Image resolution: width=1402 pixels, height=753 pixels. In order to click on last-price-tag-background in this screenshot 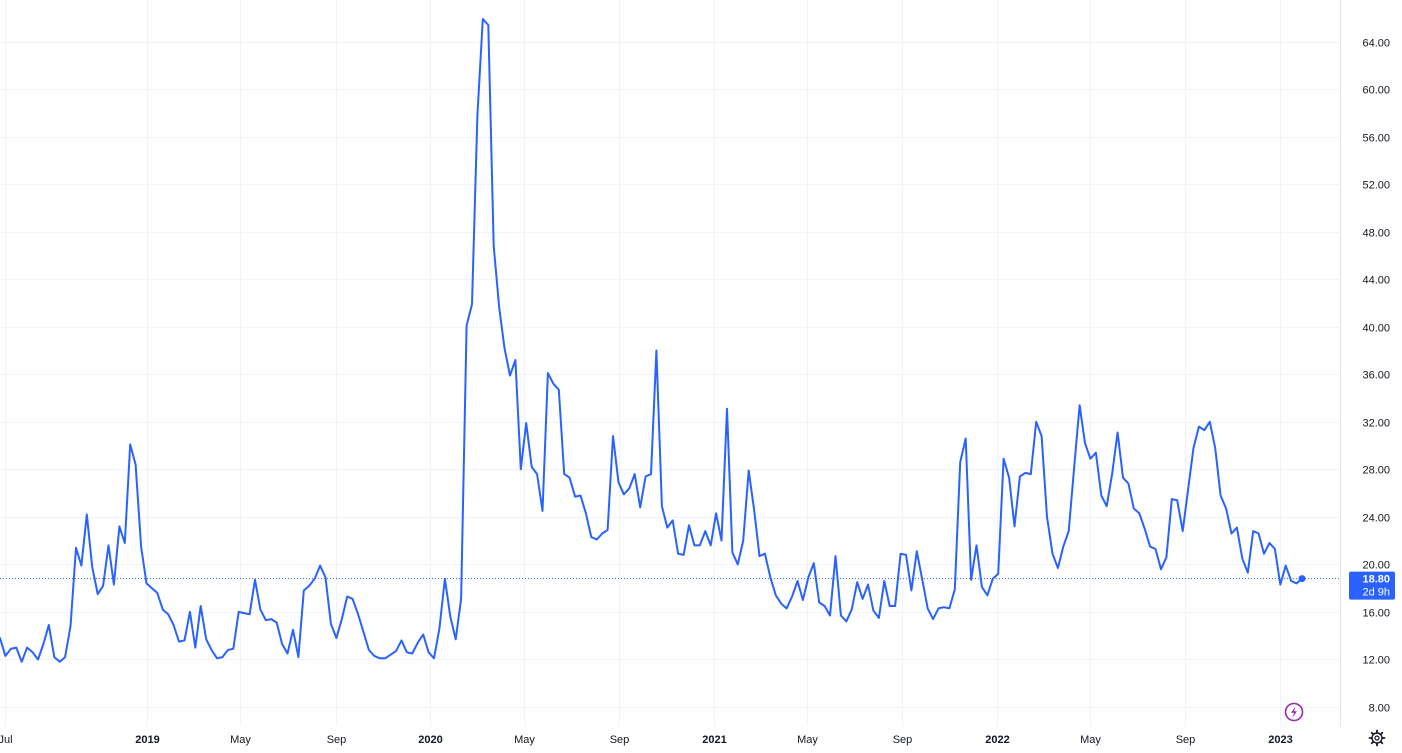, I will do `click(1372, 585)`.